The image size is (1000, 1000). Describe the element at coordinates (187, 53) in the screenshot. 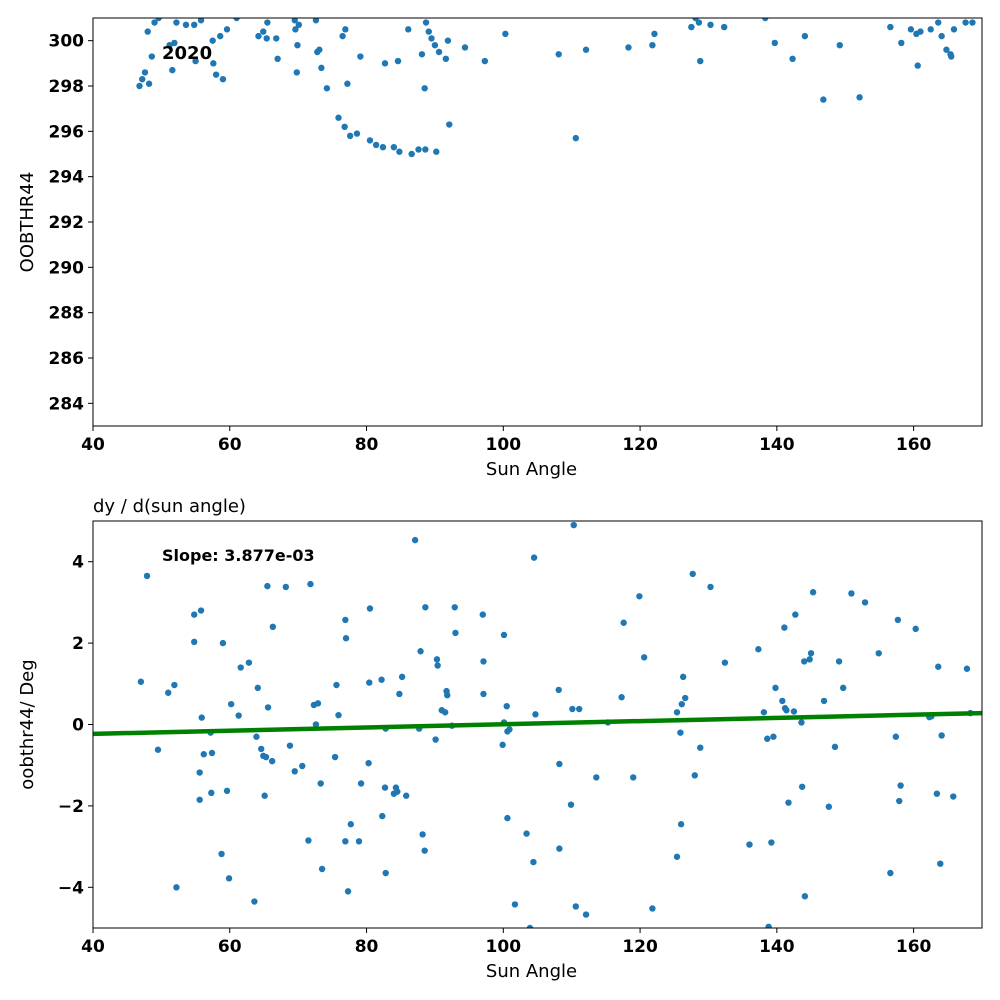

I see `chart-annotation: 2020` at that location.